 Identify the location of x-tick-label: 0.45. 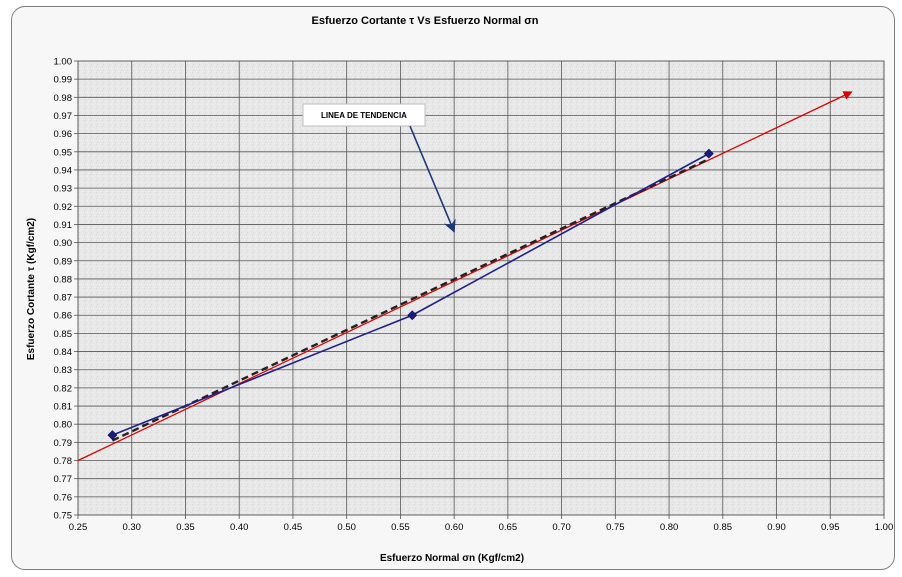
(293, 527).